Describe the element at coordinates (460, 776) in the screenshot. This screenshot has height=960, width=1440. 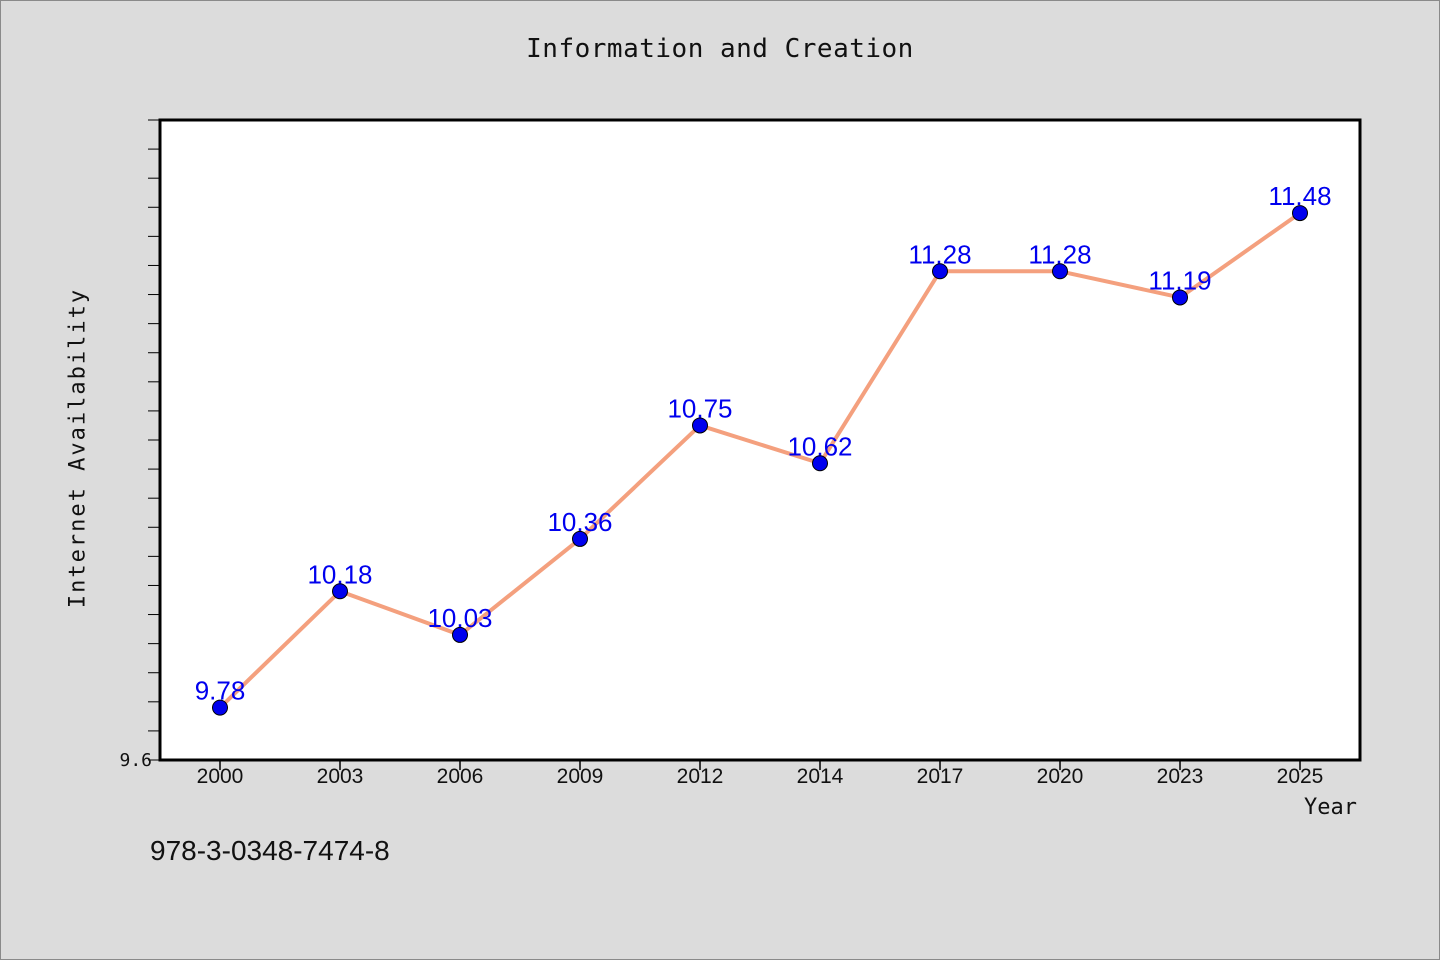
I see `x-tick-label: 2006` at that location.